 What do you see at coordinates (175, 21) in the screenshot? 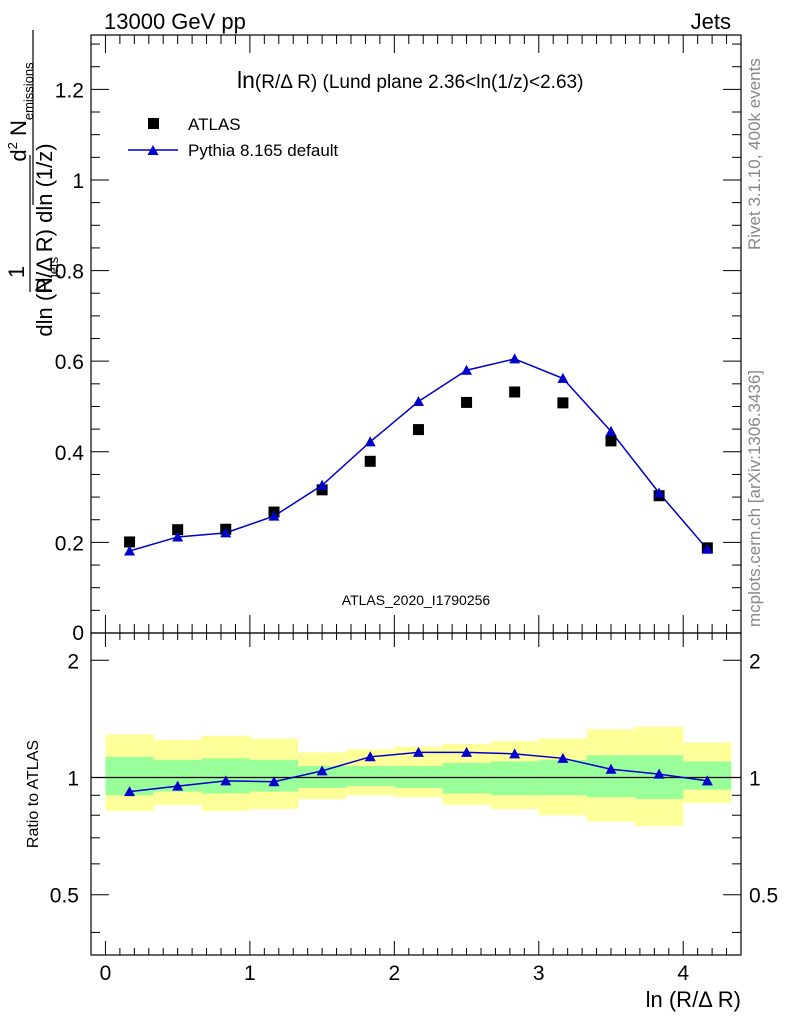
I see `energy-label: 13000 GeV pp` at bounding box center [175, 21].